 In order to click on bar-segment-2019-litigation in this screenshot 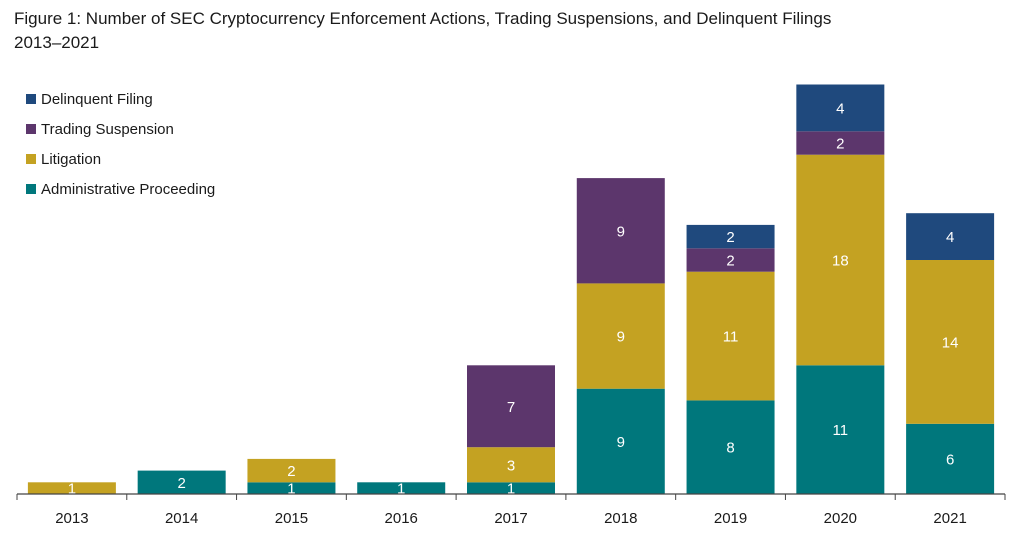, I will do `click(730, 336)`.